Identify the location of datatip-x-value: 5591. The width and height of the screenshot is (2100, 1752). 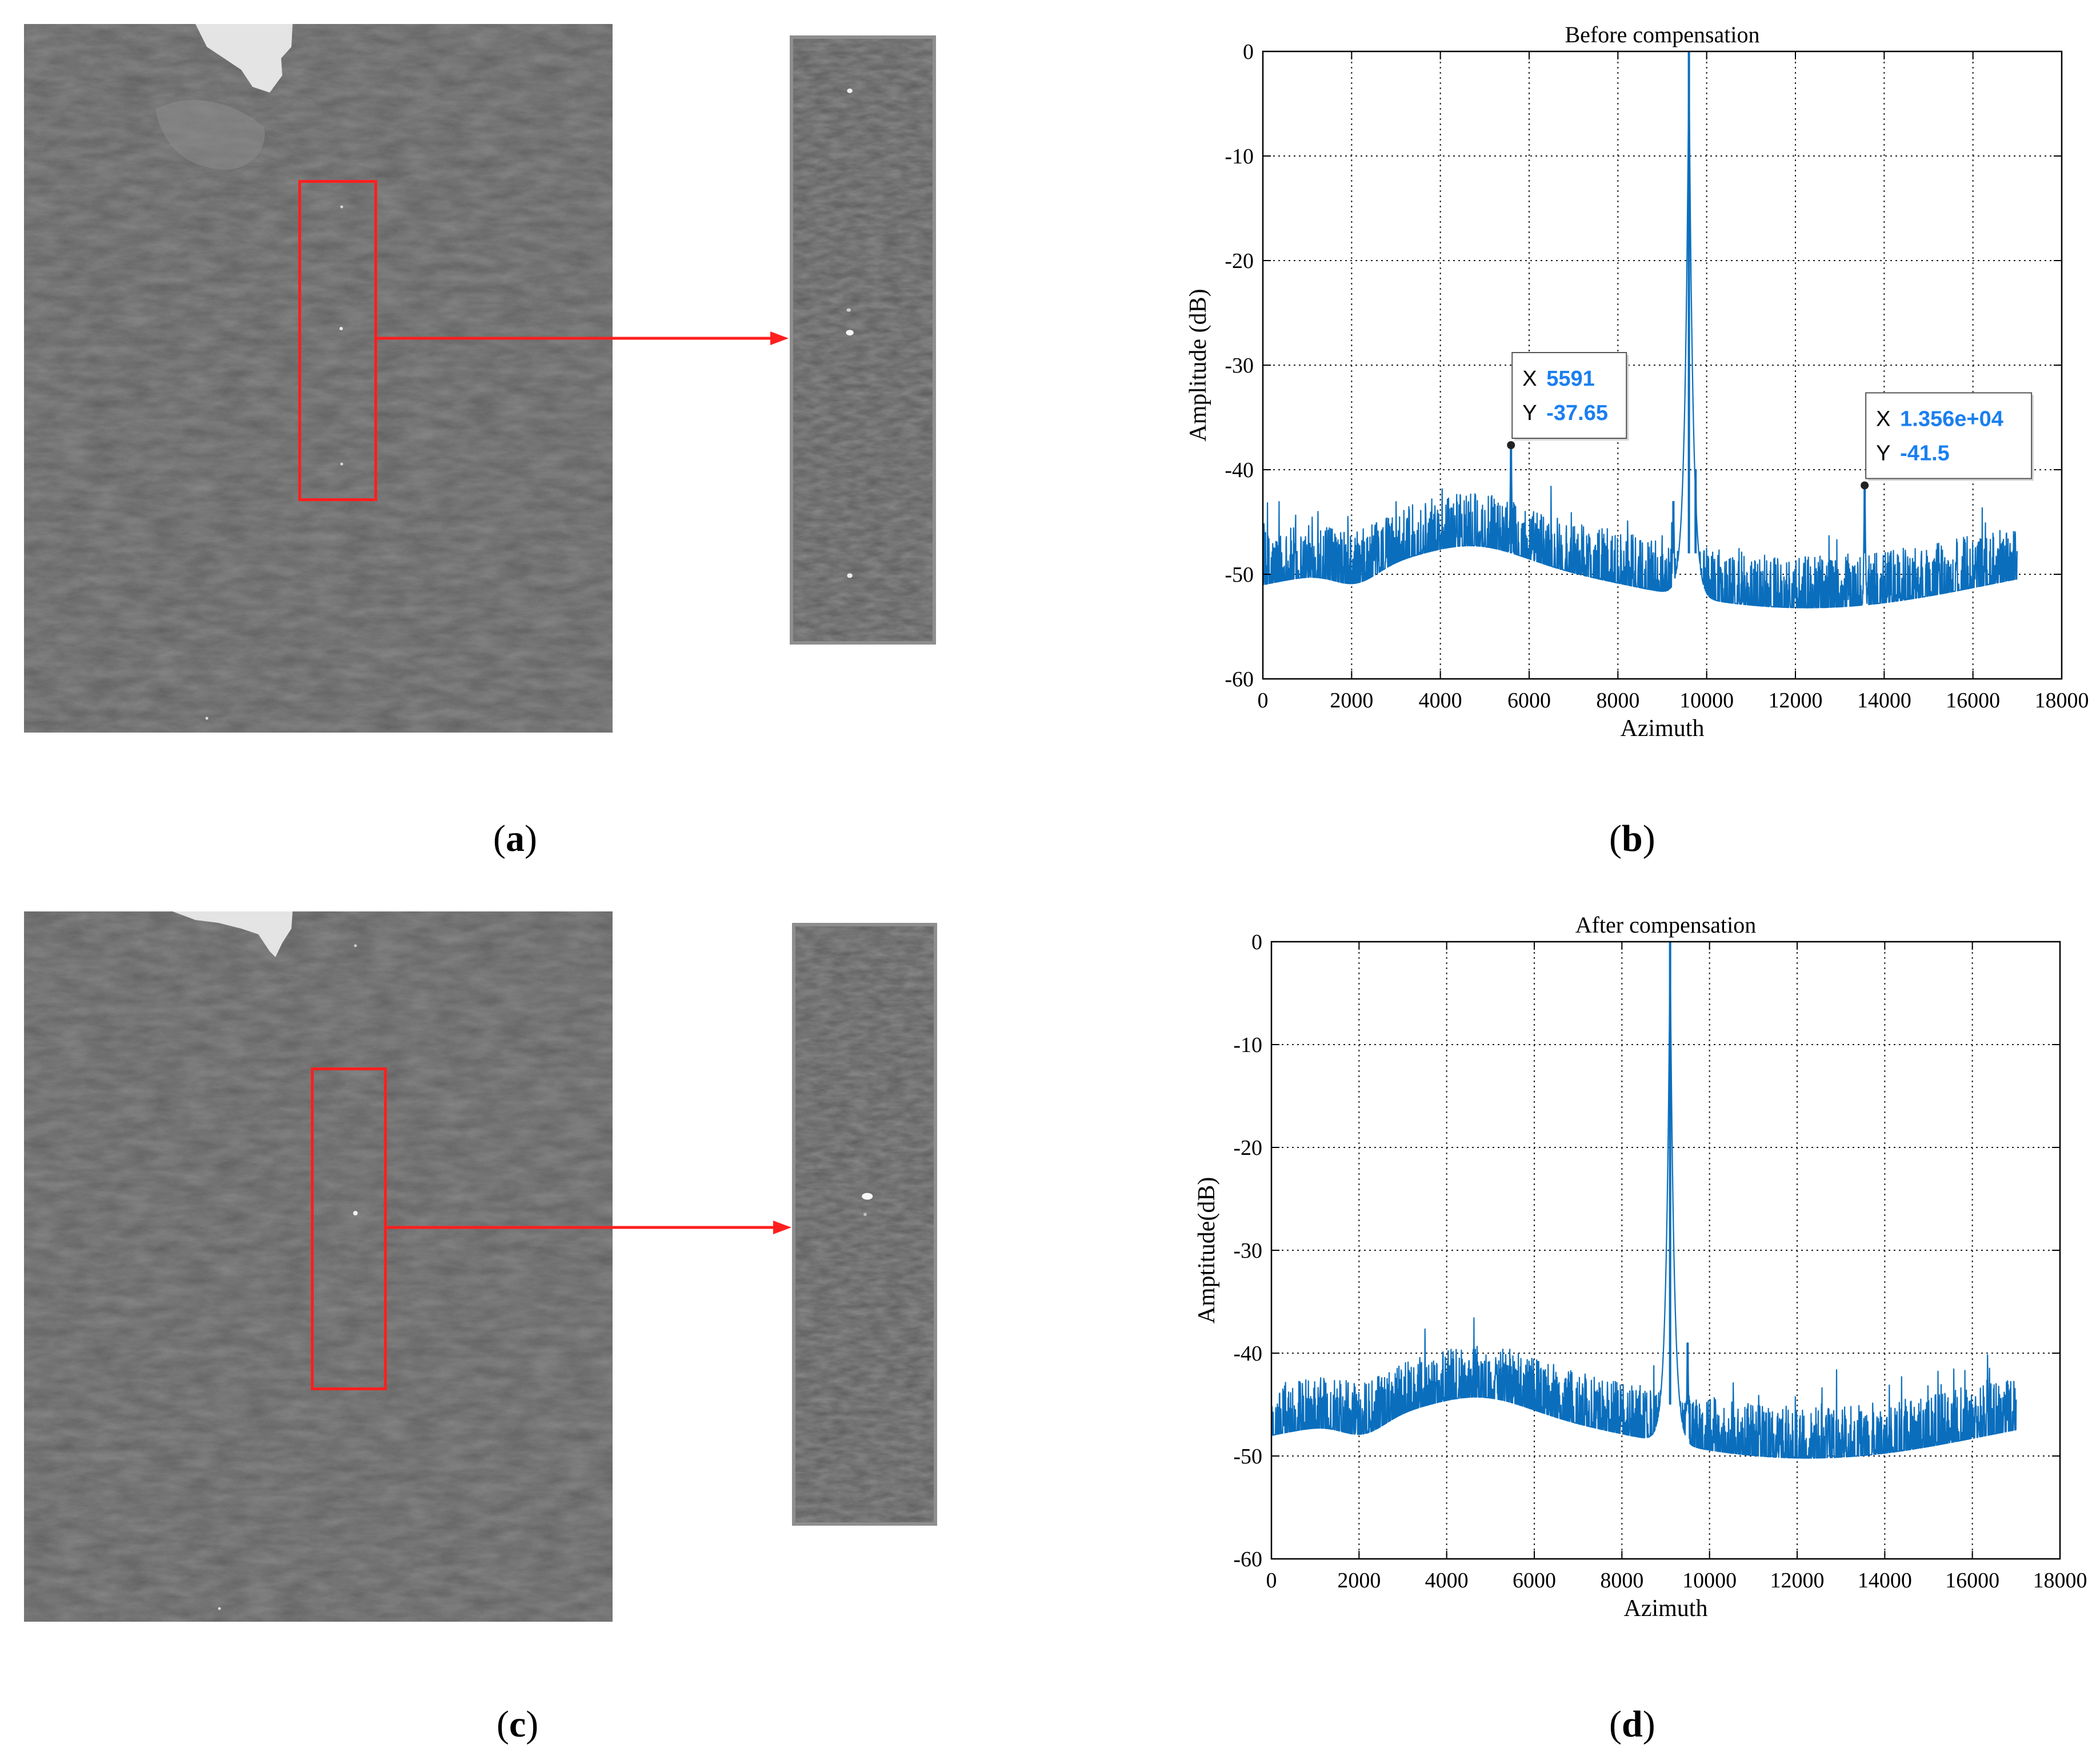
(1570, 379).